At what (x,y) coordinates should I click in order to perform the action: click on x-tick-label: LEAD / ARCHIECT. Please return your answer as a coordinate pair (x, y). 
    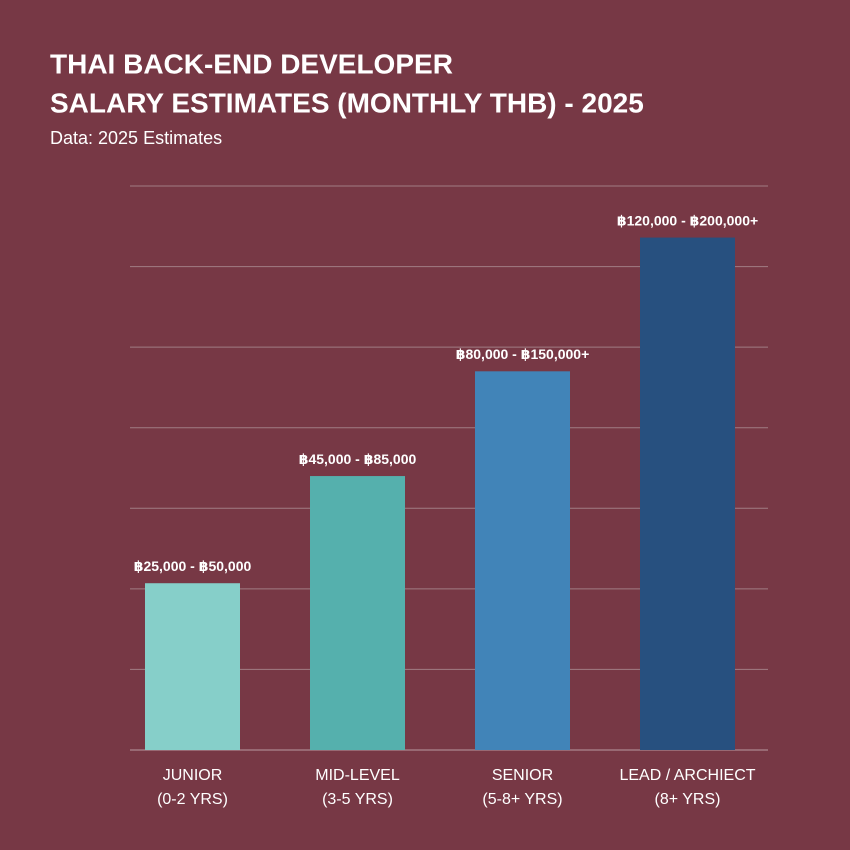
    Looking at the image, I should click on (687, 775).